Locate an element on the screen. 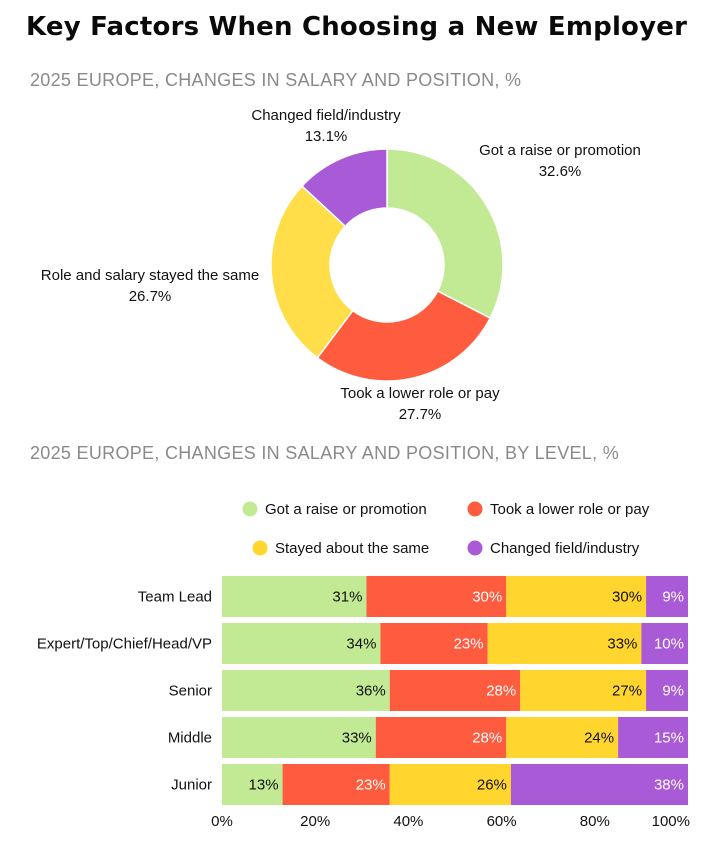  bar-segment-label: 24% is located at coordinates (599, 738).